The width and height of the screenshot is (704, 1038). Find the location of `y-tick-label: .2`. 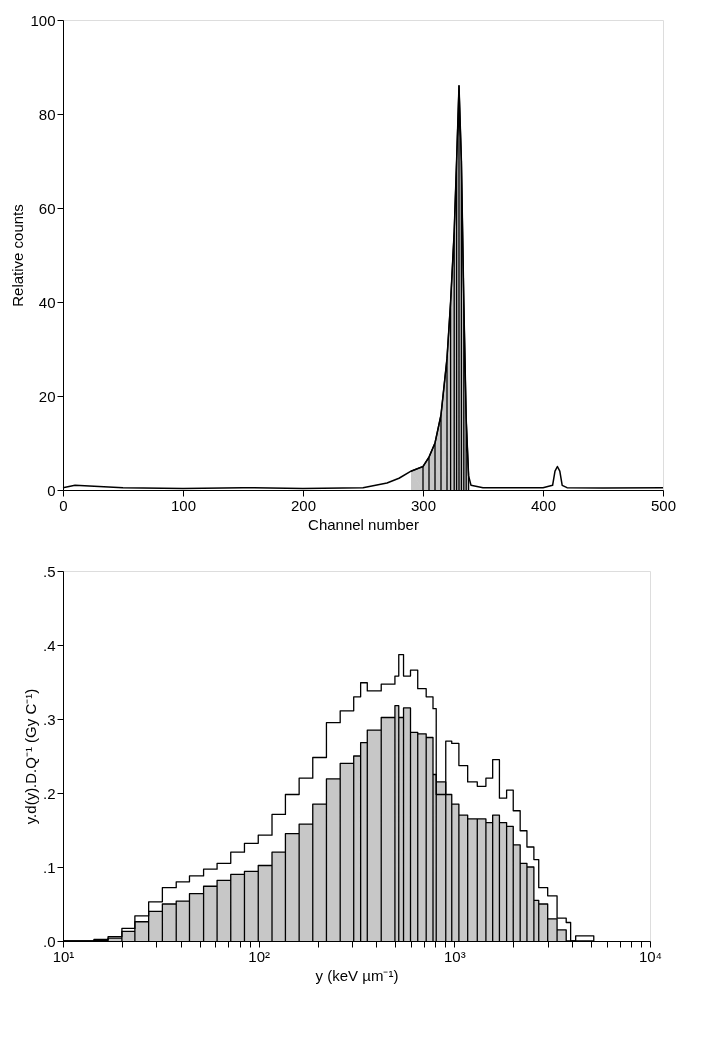

y-tick-label: .2 is located at coordinates (49, 793).